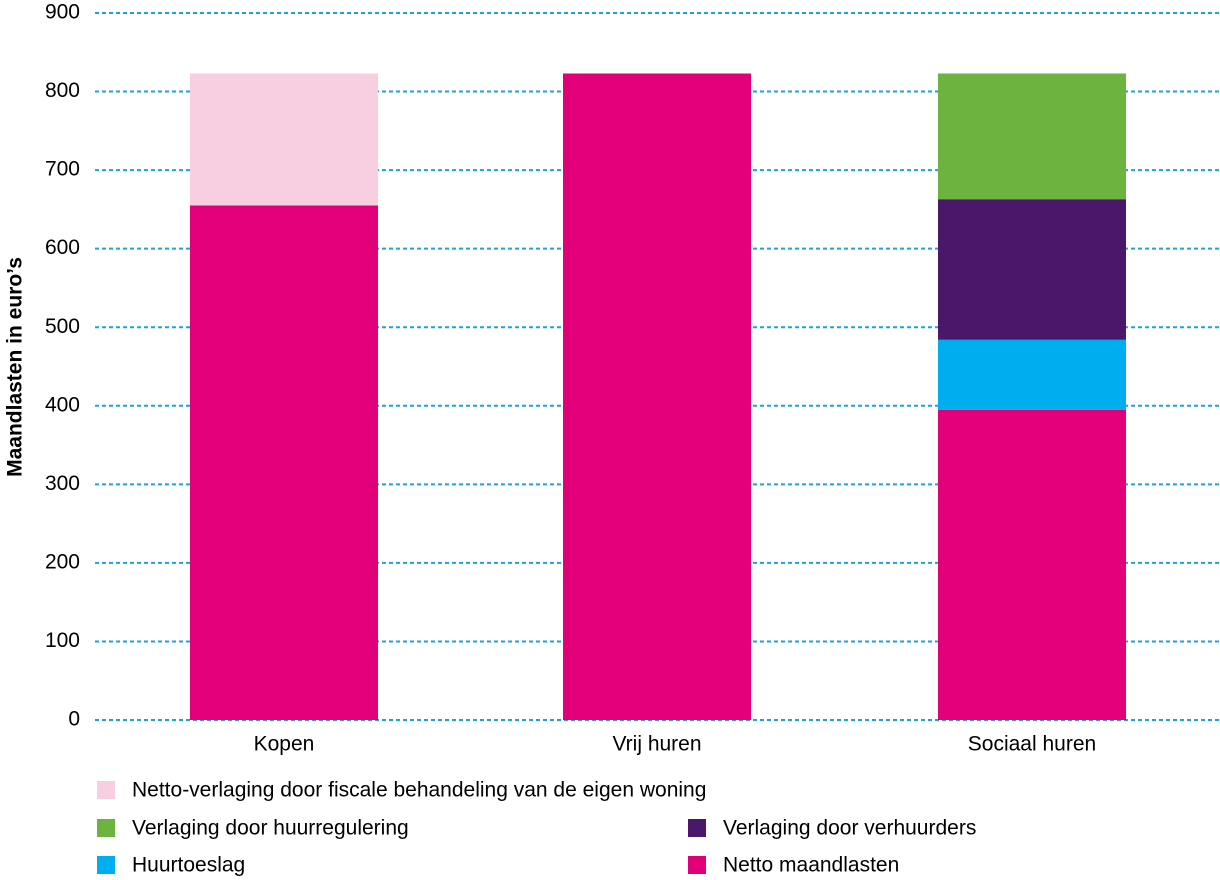 This screenshot has width=1220, height=880. I want to click on y-tick-label: 400, so click(62, 404).